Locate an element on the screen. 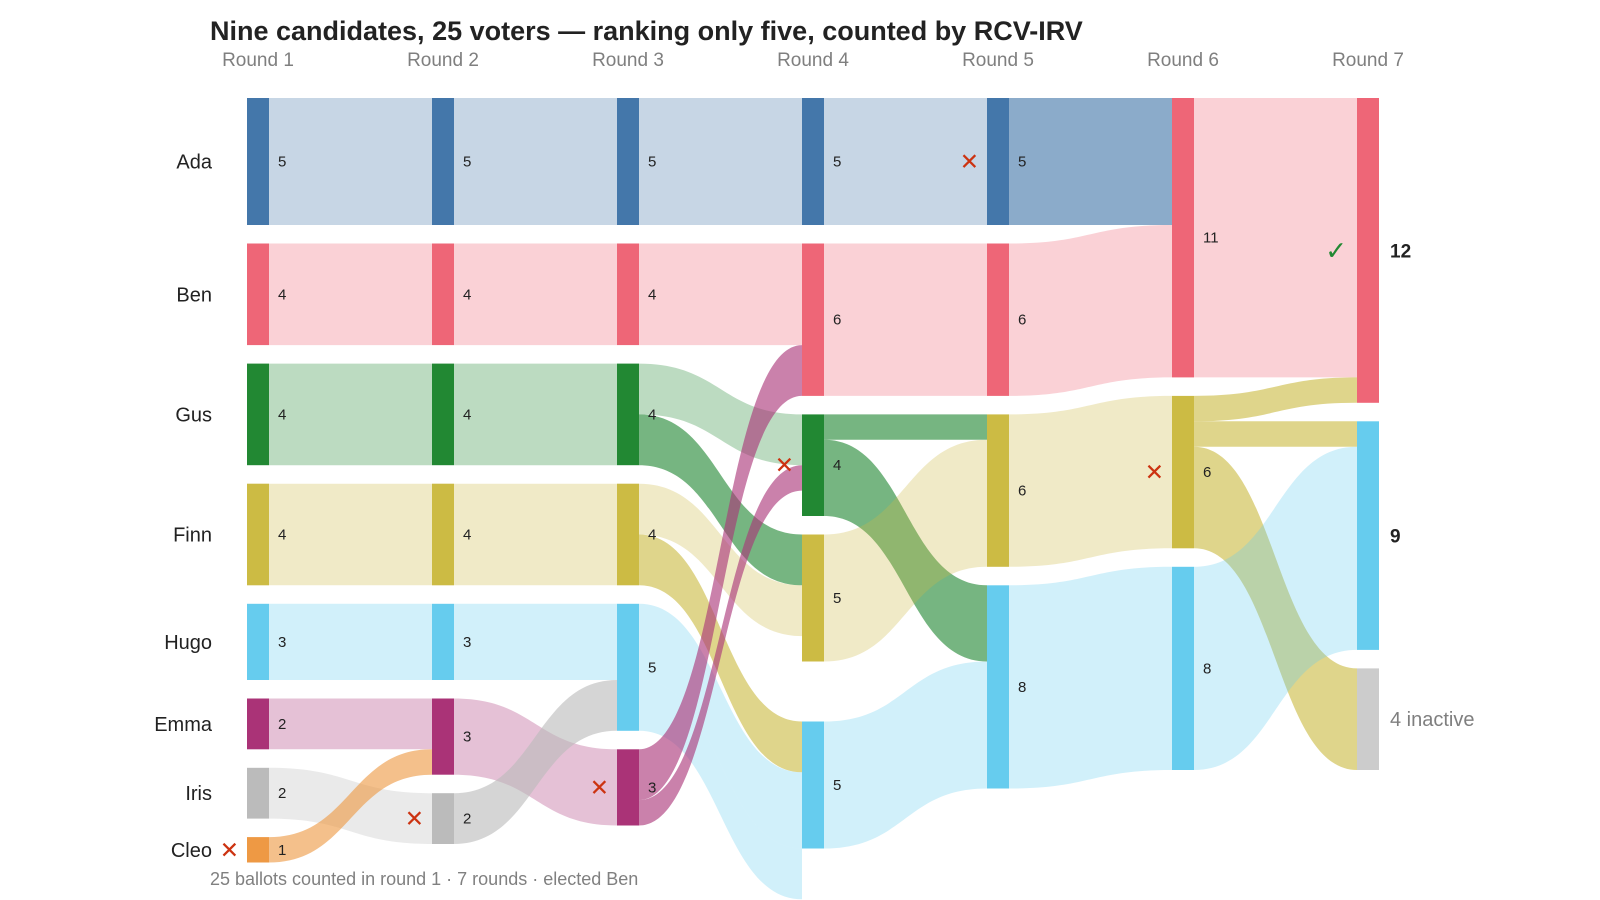 The height and width of the screenshot is (900, 1600). count-r1-finn: 4 is located at coordinates (282, 535).